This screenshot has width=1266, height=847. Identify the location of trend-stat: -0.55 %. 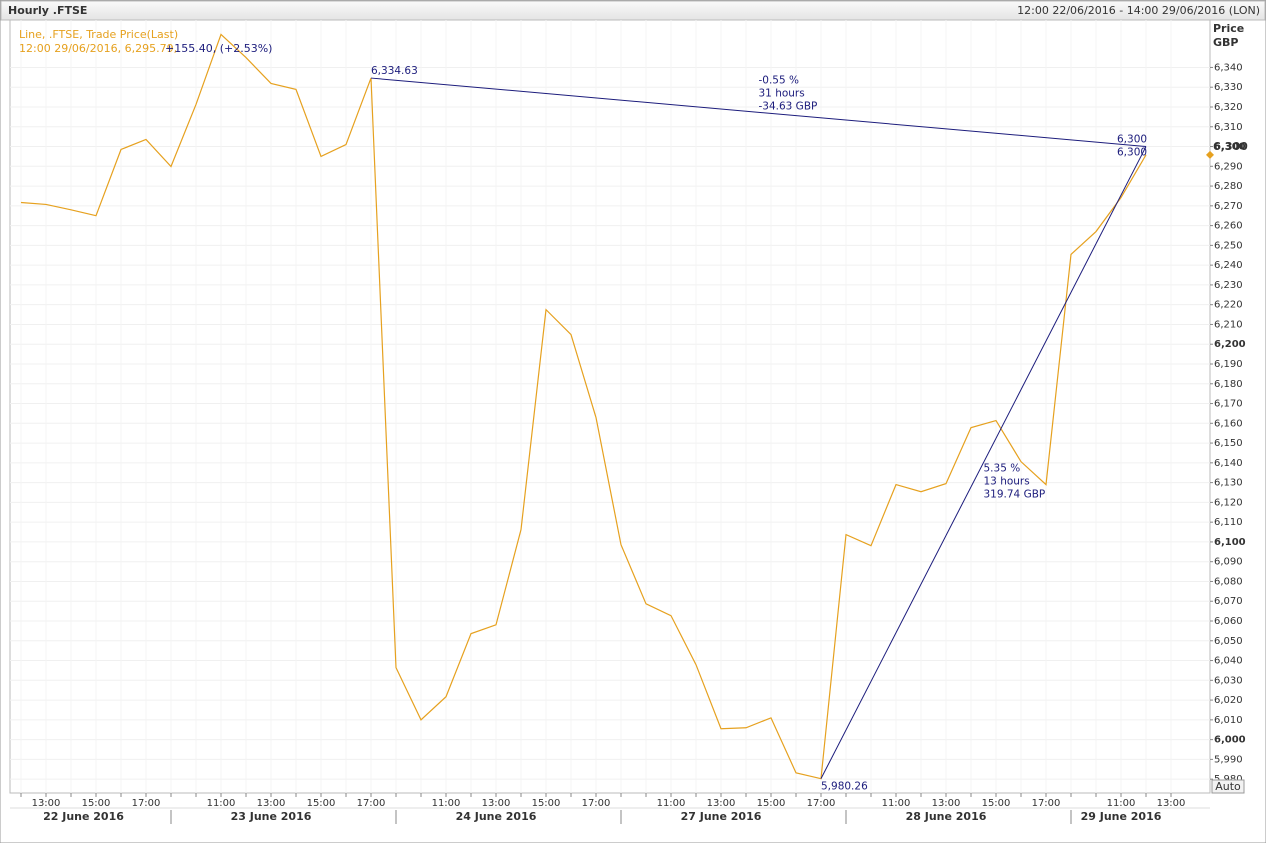
(779, 80).